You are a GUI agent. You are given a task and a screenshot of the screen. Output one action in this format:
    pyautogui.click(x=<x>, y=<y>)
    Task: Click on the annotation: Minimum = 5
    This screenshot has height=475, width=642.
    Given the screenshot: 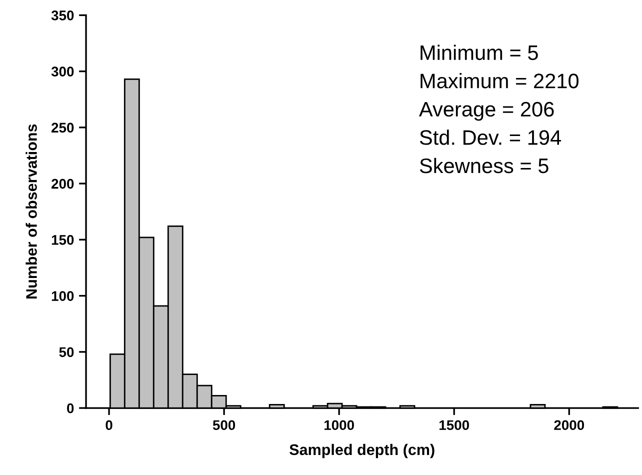 What is the action you would take?
    pyautogui.click(x=479, y=52)
    